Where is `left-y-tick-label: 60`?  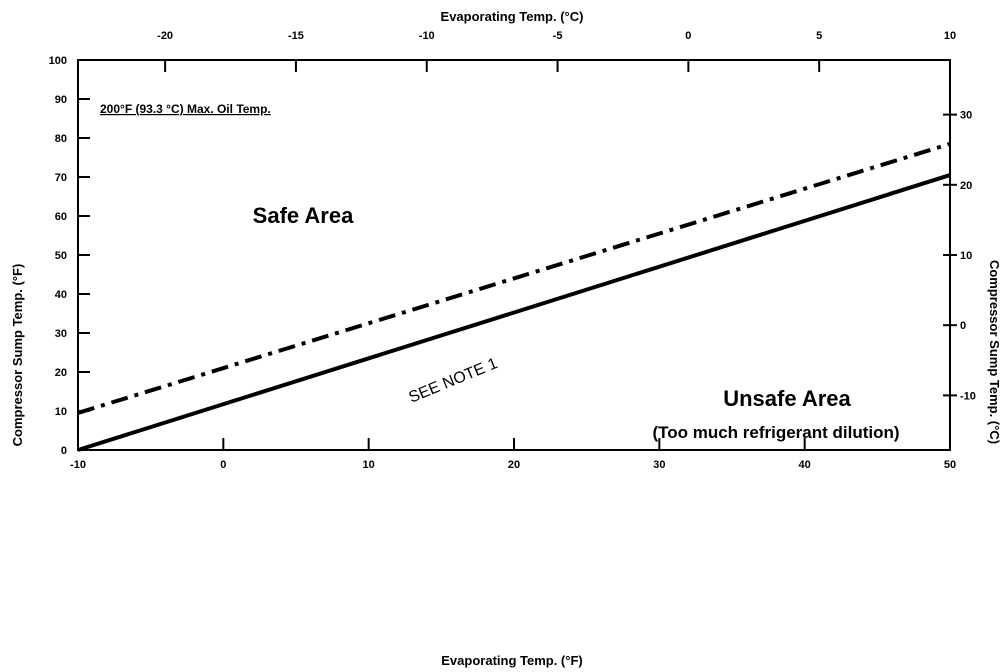 left-y-tick-label: 60 is located at coordinates (61, 217).